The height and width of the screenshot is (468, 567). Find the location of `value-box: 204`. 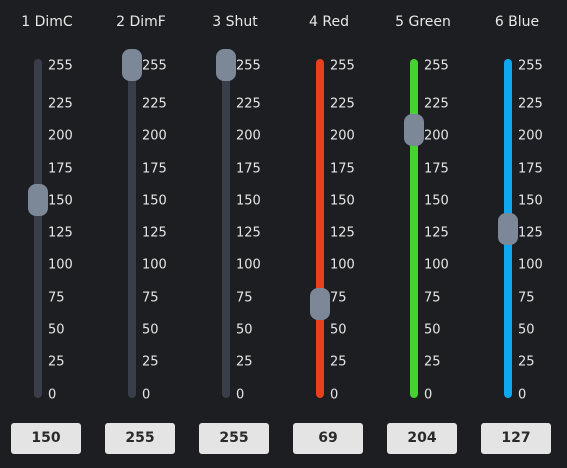

value-box: 204 is located at coordinates (422, 438).